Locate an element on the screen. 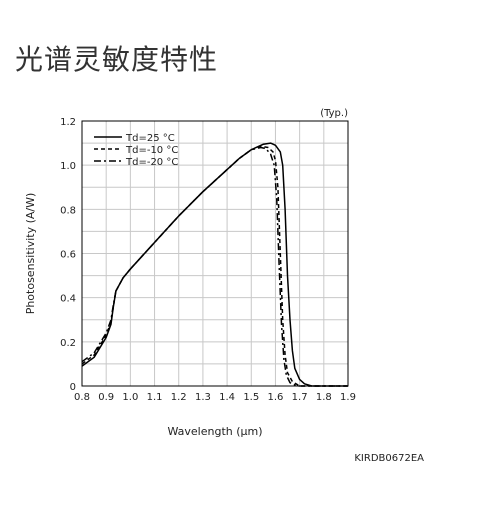 The width and height of the screenshot is (482, 522). x-tick-label: 0.8 is located at coordinates (82, 397).